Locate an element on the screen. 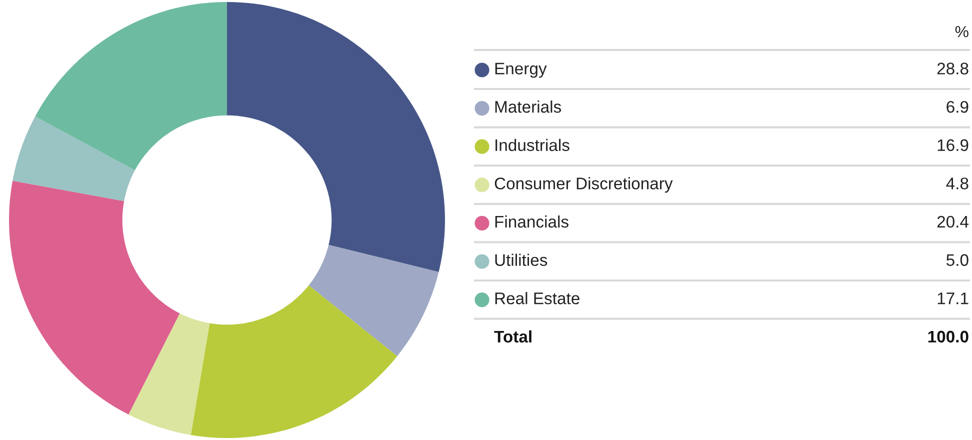 The width and height of the screenshot is (972, 440). data-label: 4.8 is located at coordinates (957, 184).